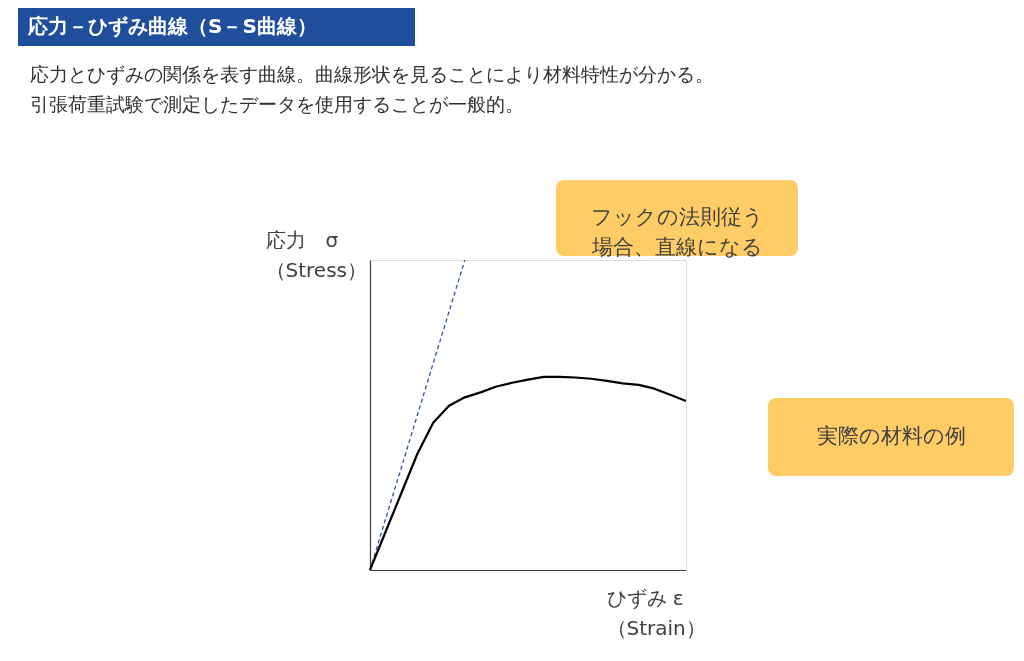  Describe the element at coordinates (172, 26) in the screenshot. I see `text: 応力－ひずみ曲線（S－S曲線）` at that location.